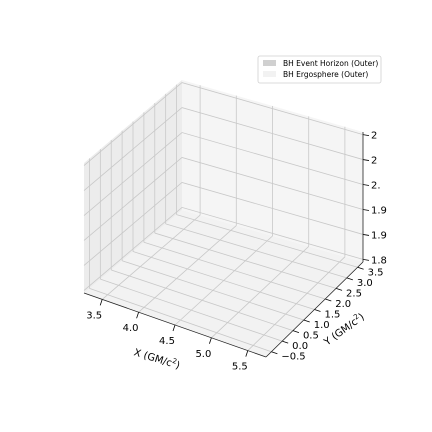 The width and height of the screenshot is (432, 432). I want to click on z-tick-label: 1.8, so click(379, 260).